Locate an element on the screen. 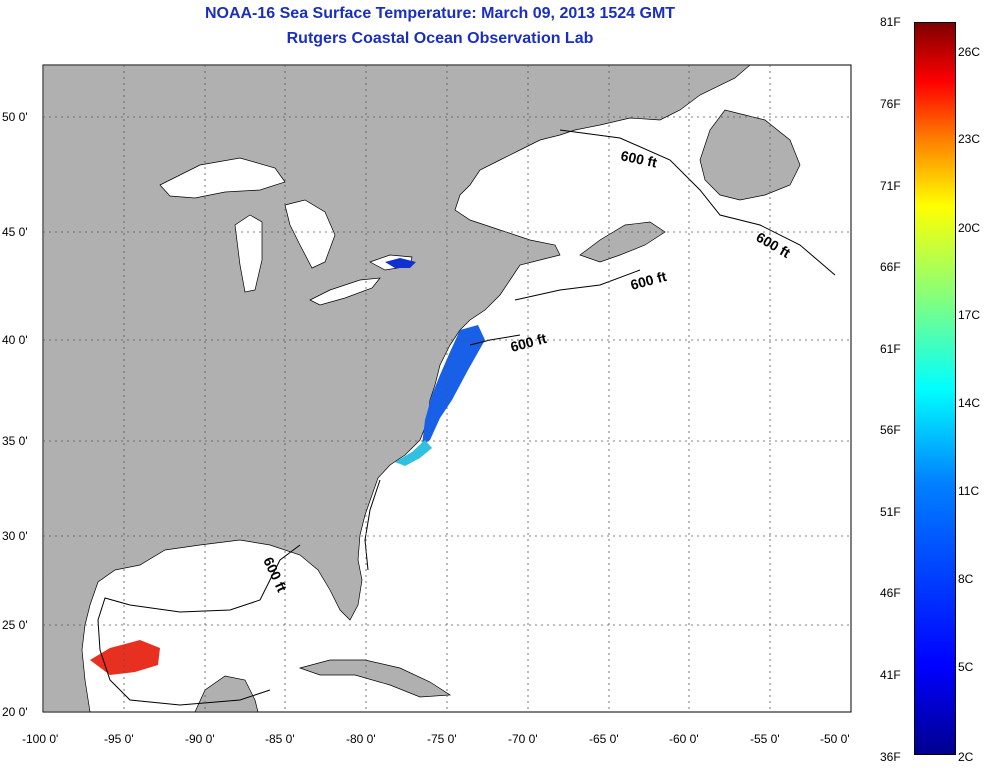 This screenshot has height=770, width=984. cbar-c-17: 17C is located at coordinates (969, 315).